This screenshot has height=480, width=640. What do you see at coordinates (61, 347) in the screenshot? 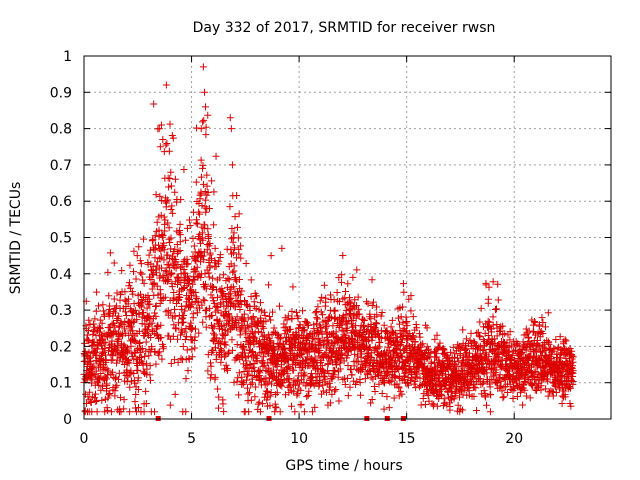
I see `y-tick-label: 0.2` at bounding box center [61, 347].